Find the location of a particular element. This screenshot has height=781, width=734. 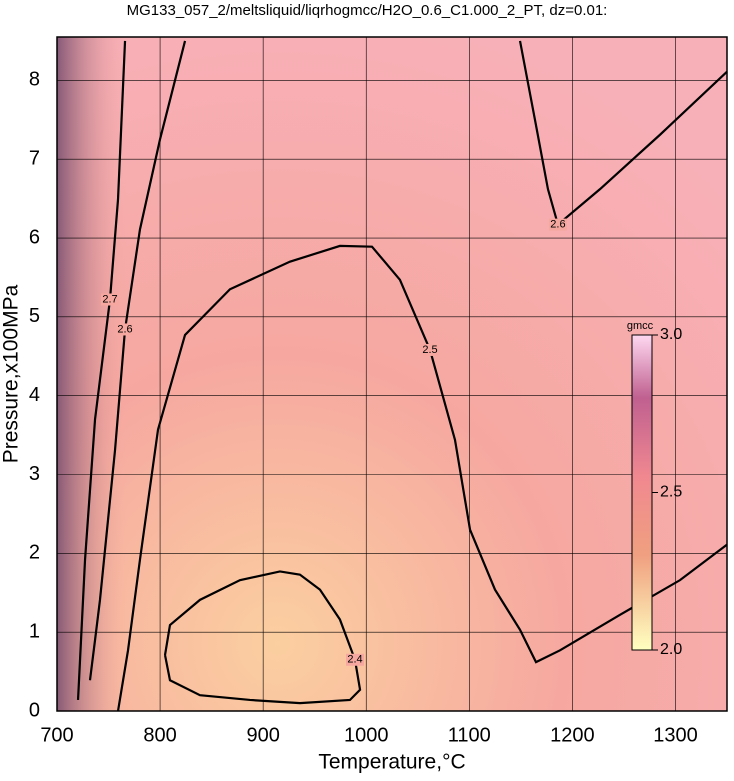

x-tick-label: 800 is located at coordinates (159, 735).